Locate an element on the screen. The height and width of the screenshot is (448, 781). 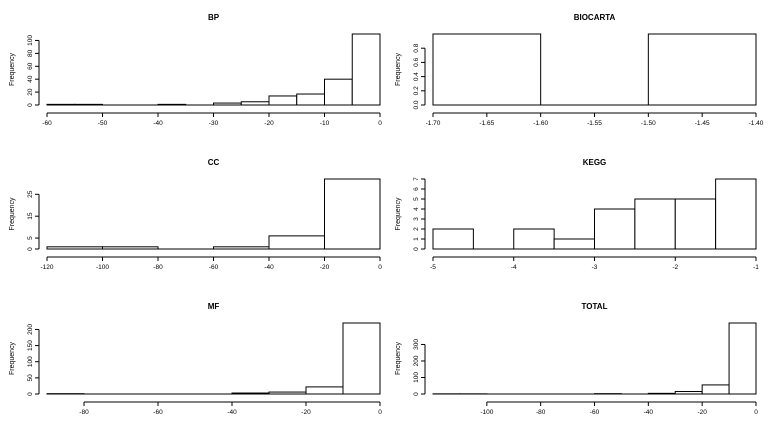
cc-y-tick-label: 0 is located at coordinates (30, 249).